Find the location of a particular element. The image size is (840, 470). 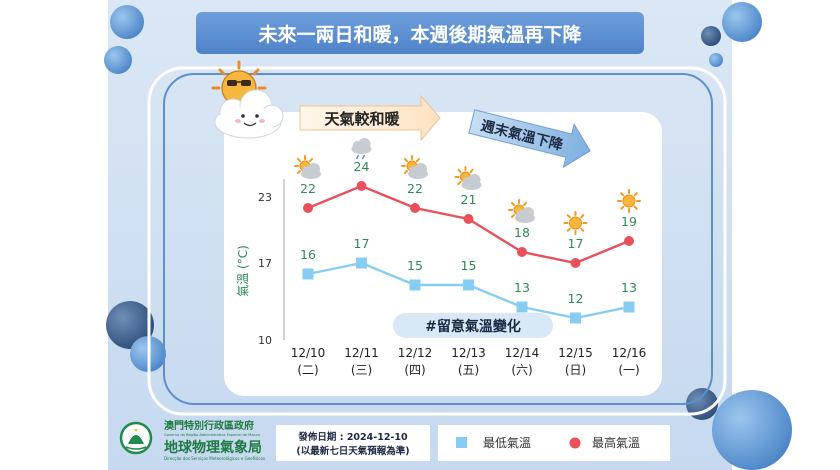

issue-date: 發佈日期 : 2024-12-10 is located at coordinates (352, 437).